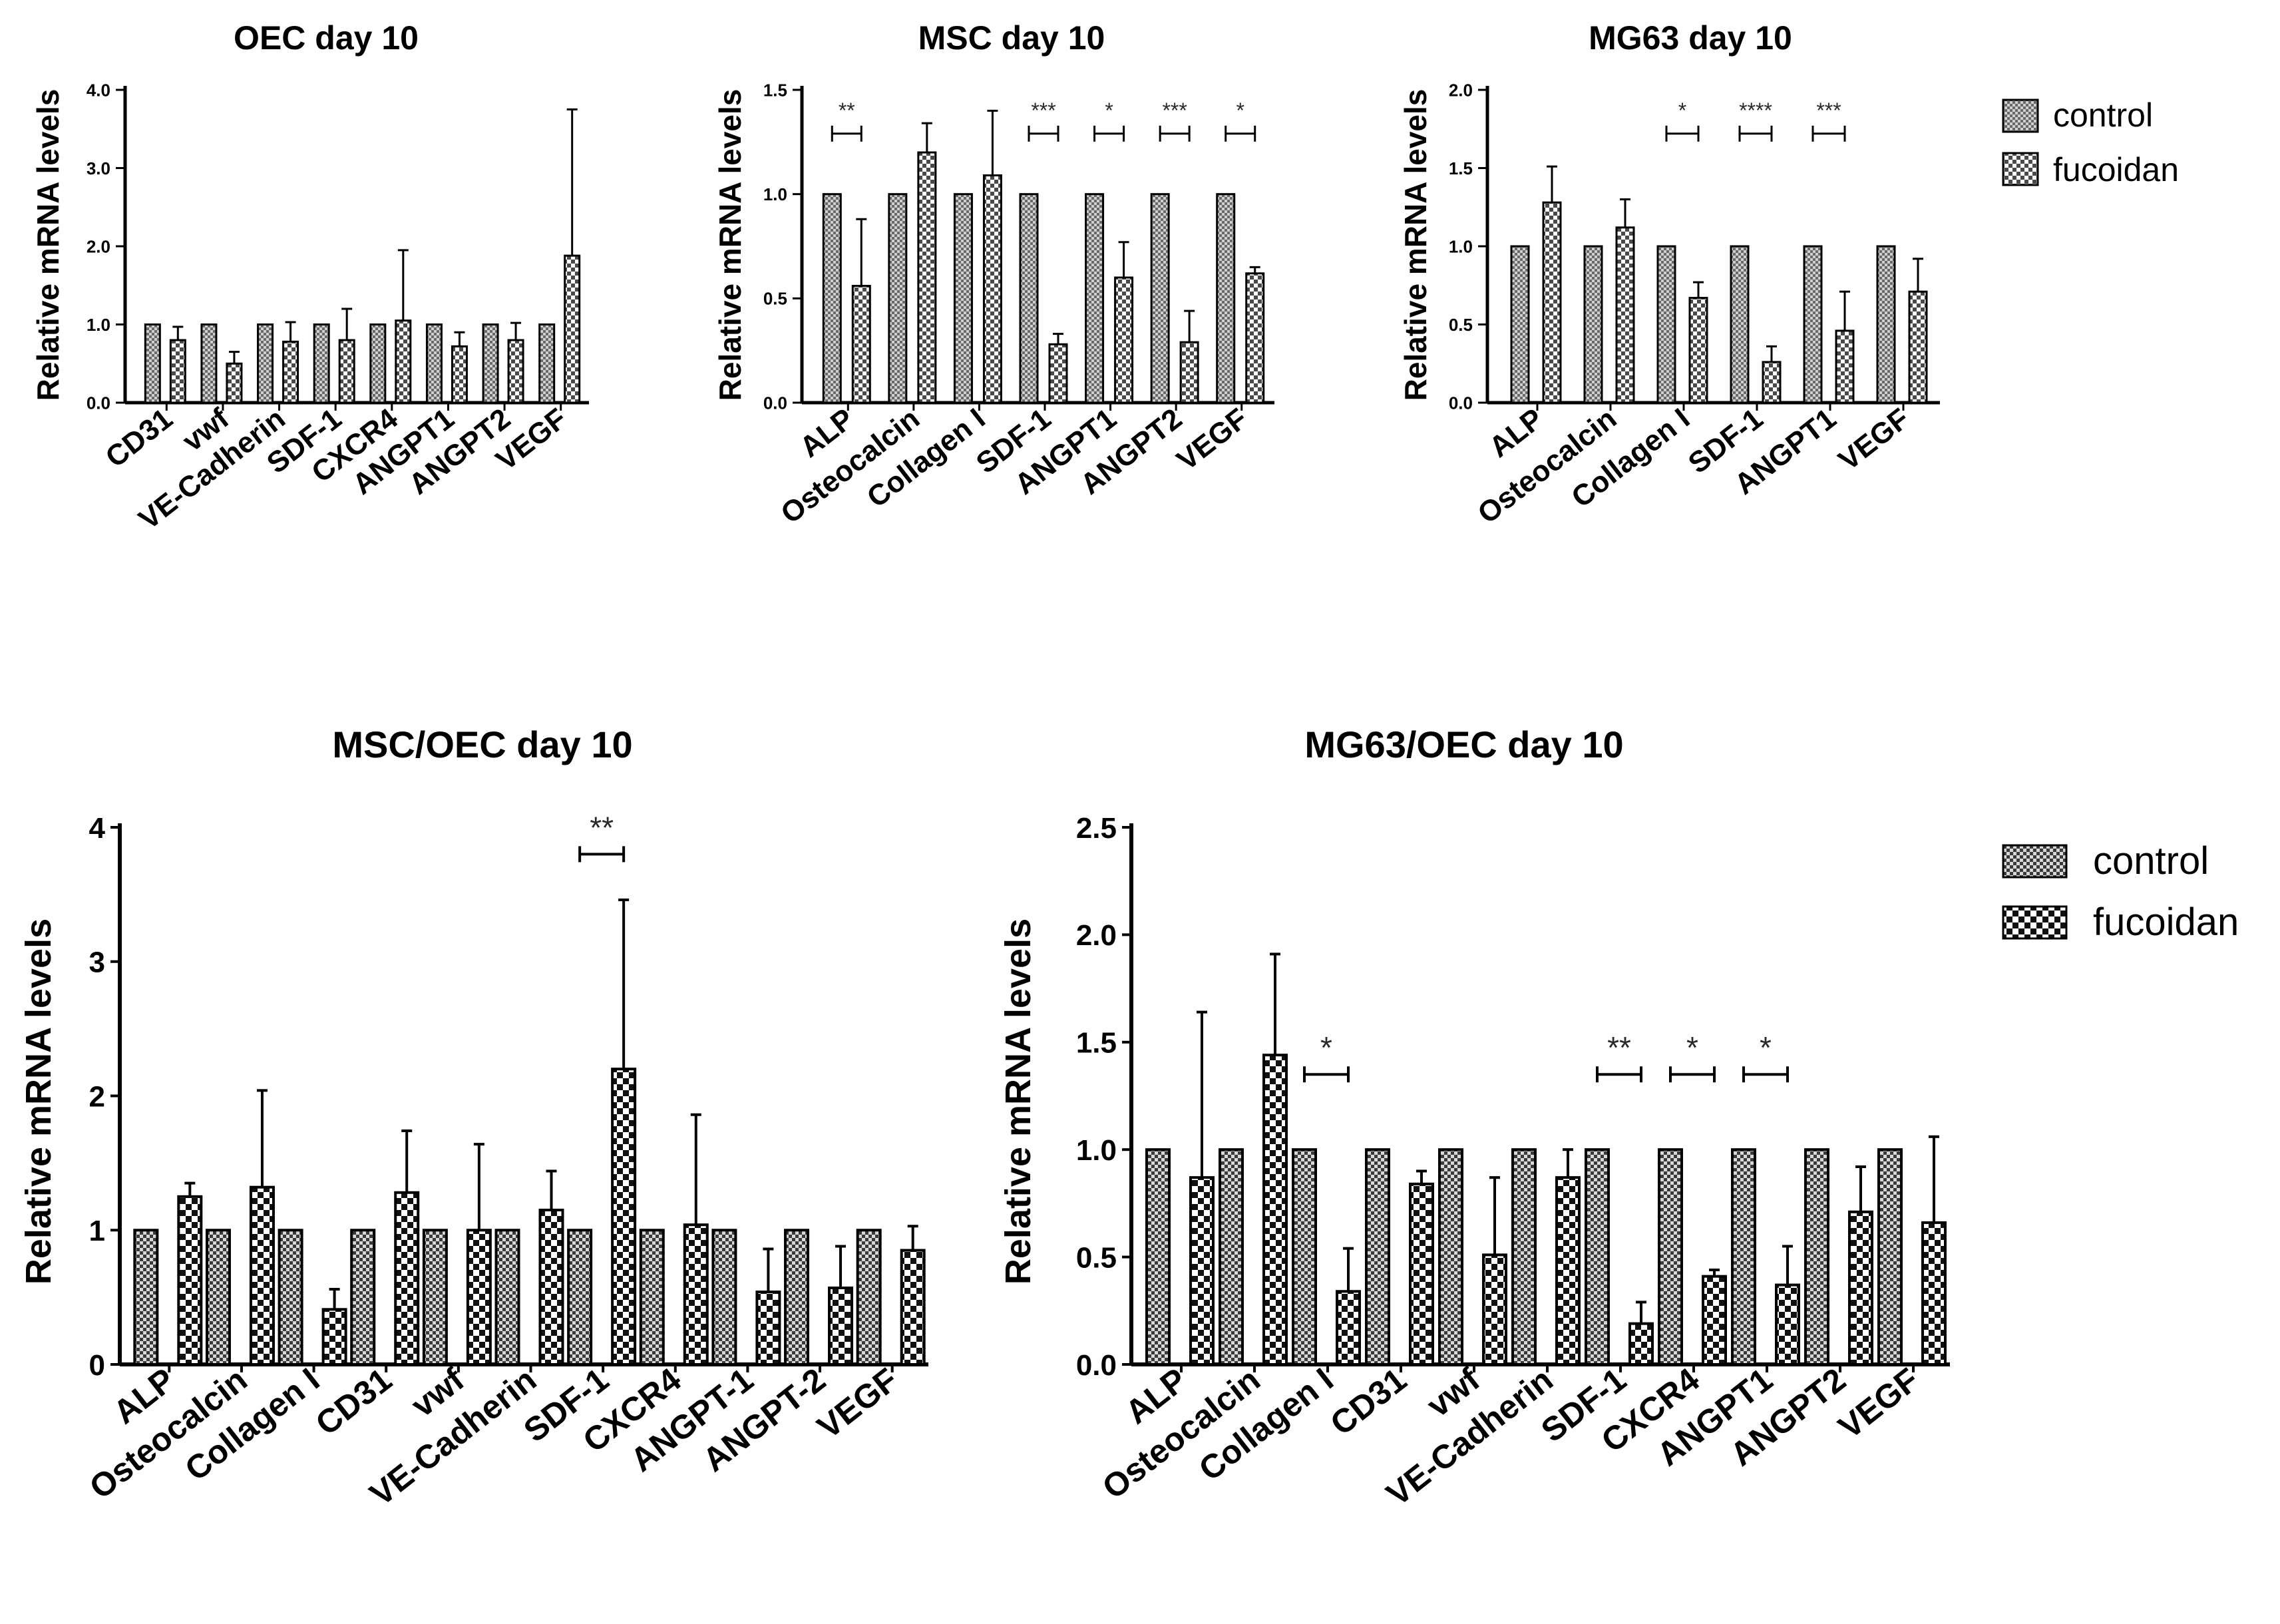  Describe the element at coordinates (2020, 116) in the screenshot. I see `legend-swatch-control` at that location.